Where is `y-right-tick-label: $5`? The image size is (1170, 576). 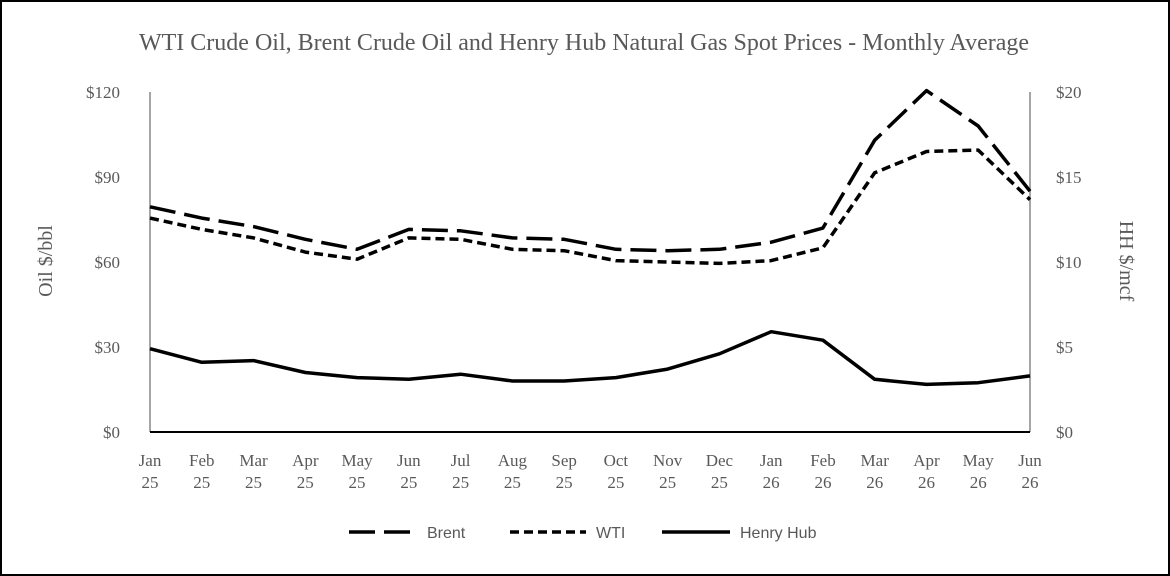 y-right-tick-label: $5 is located at coordinates (1064, 347).